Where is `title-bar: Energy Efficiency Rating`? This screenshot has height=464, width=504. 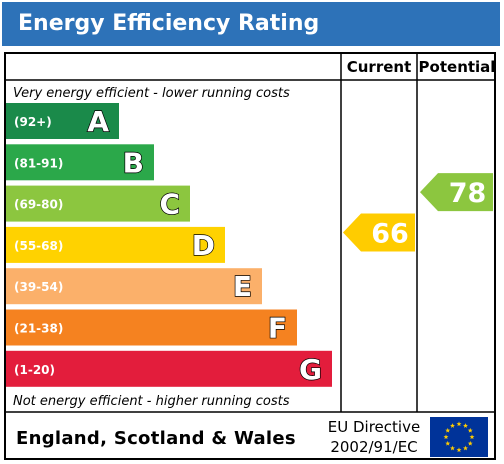 title-bar: Energy Efficiency Rating is located at coordinates (251, 24).